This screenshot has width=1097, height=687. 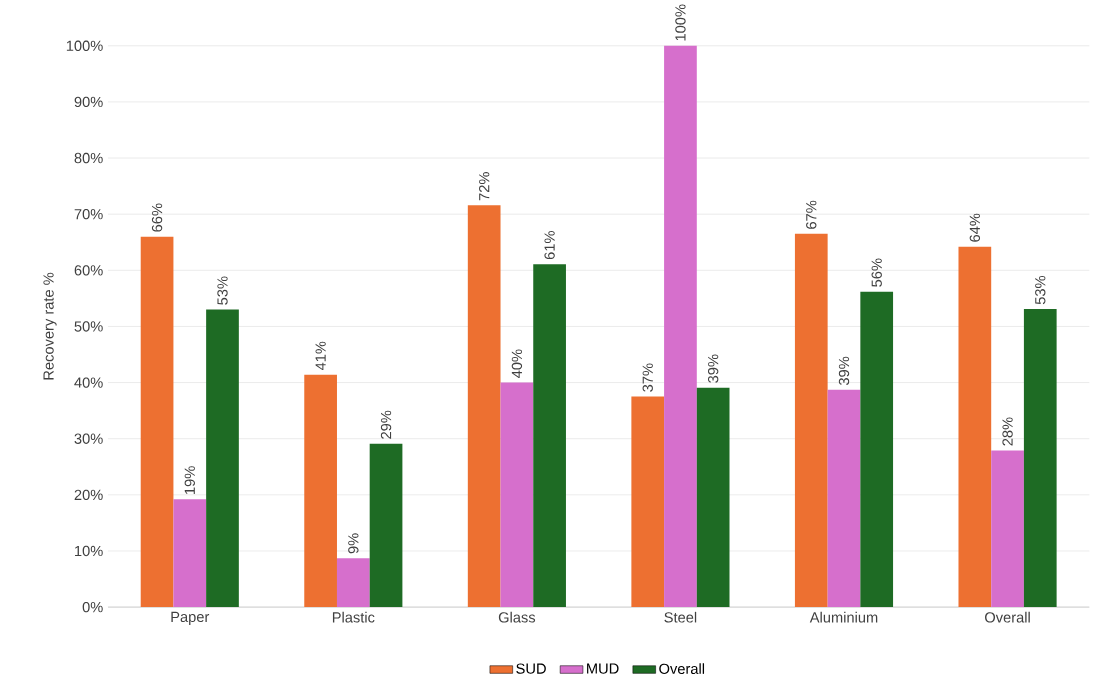 What do you see at coordinates (682, 668) in the screenshot?
I see `legend-label: Overall` at bounding box center [682, 668].